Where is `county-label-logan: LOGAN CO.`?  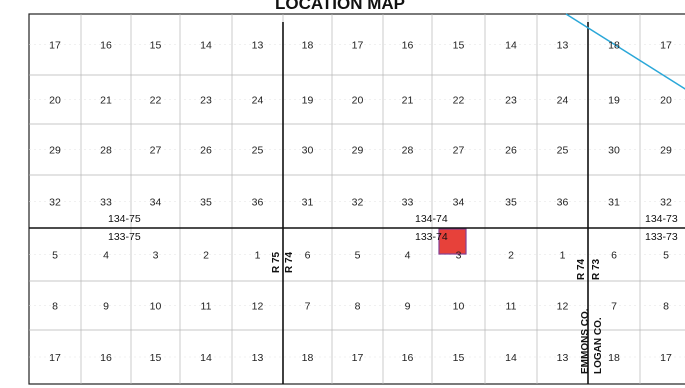 county-label-logan: LOGAN CO. is located at coordinates (598, 345).